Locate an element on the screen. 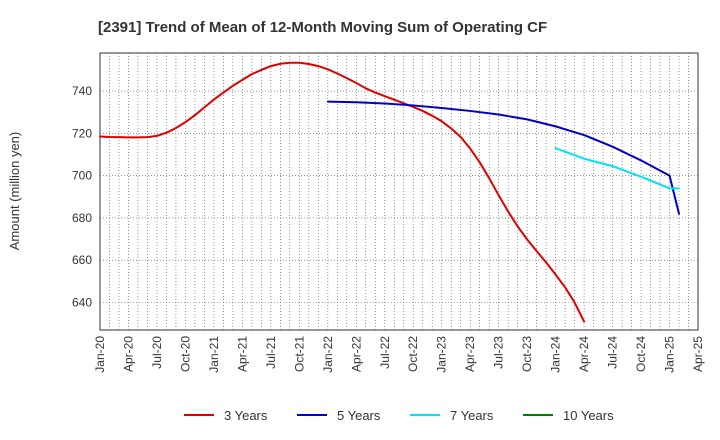 This screenshot has height=440, width=720. x-tick-label: Jul-22 is located at coordinates (385, 352).